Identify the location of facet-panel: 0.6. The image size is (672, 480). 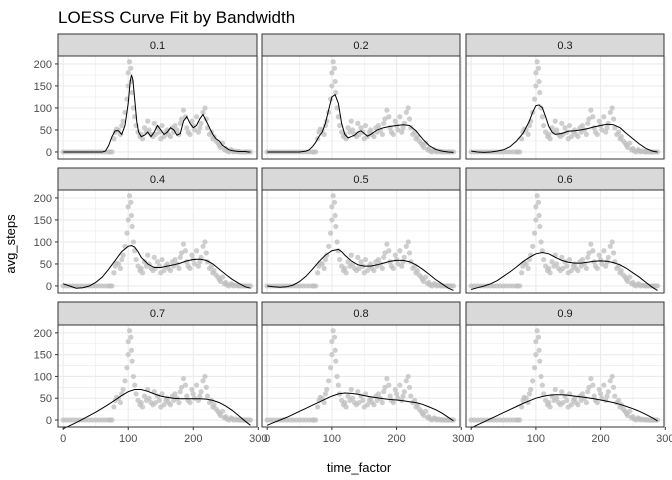
(565, 230).